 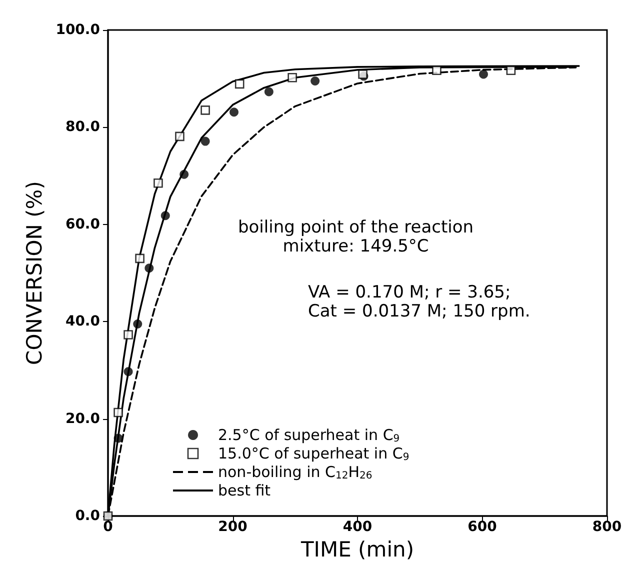 I want to click on x-tick-label: 400, so click(x=357, y=527).